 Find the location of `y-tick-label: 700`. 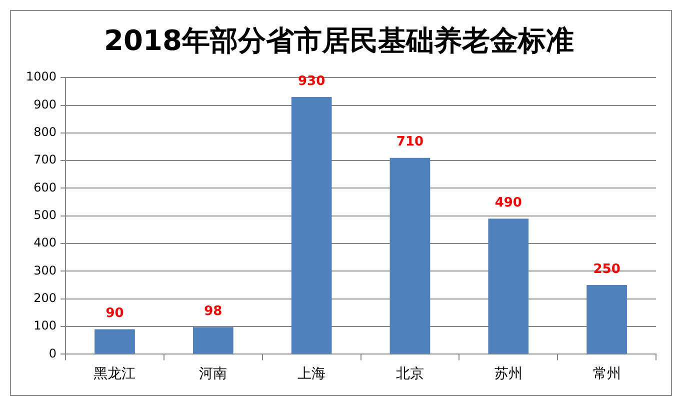

y-tick-label: 700 is located at coordinates (45, 159).